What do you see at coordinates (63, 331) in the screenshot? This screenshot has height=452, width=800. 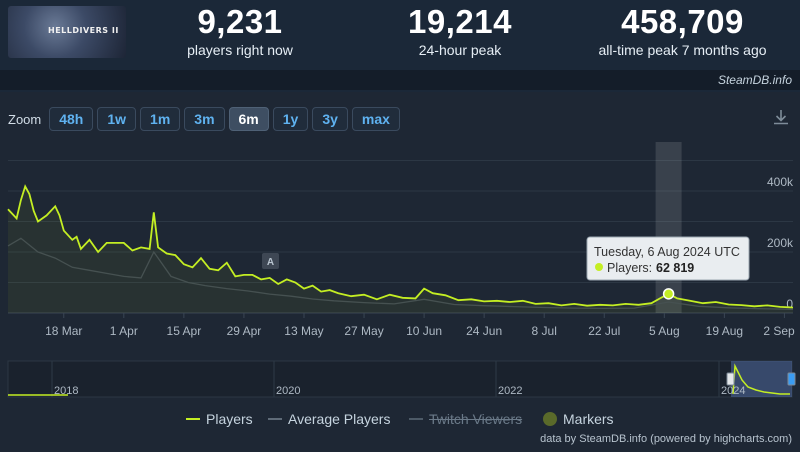 I see `x-tick-label: 18 Mar` at bounding box center [63, 331].